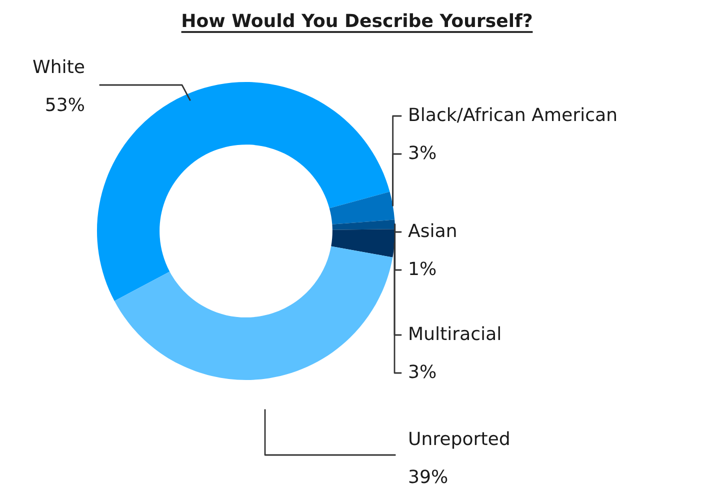 The width and height of the screenshot is (725, 489). I want to click on slice-label: Multiracial, so click(455, 333).